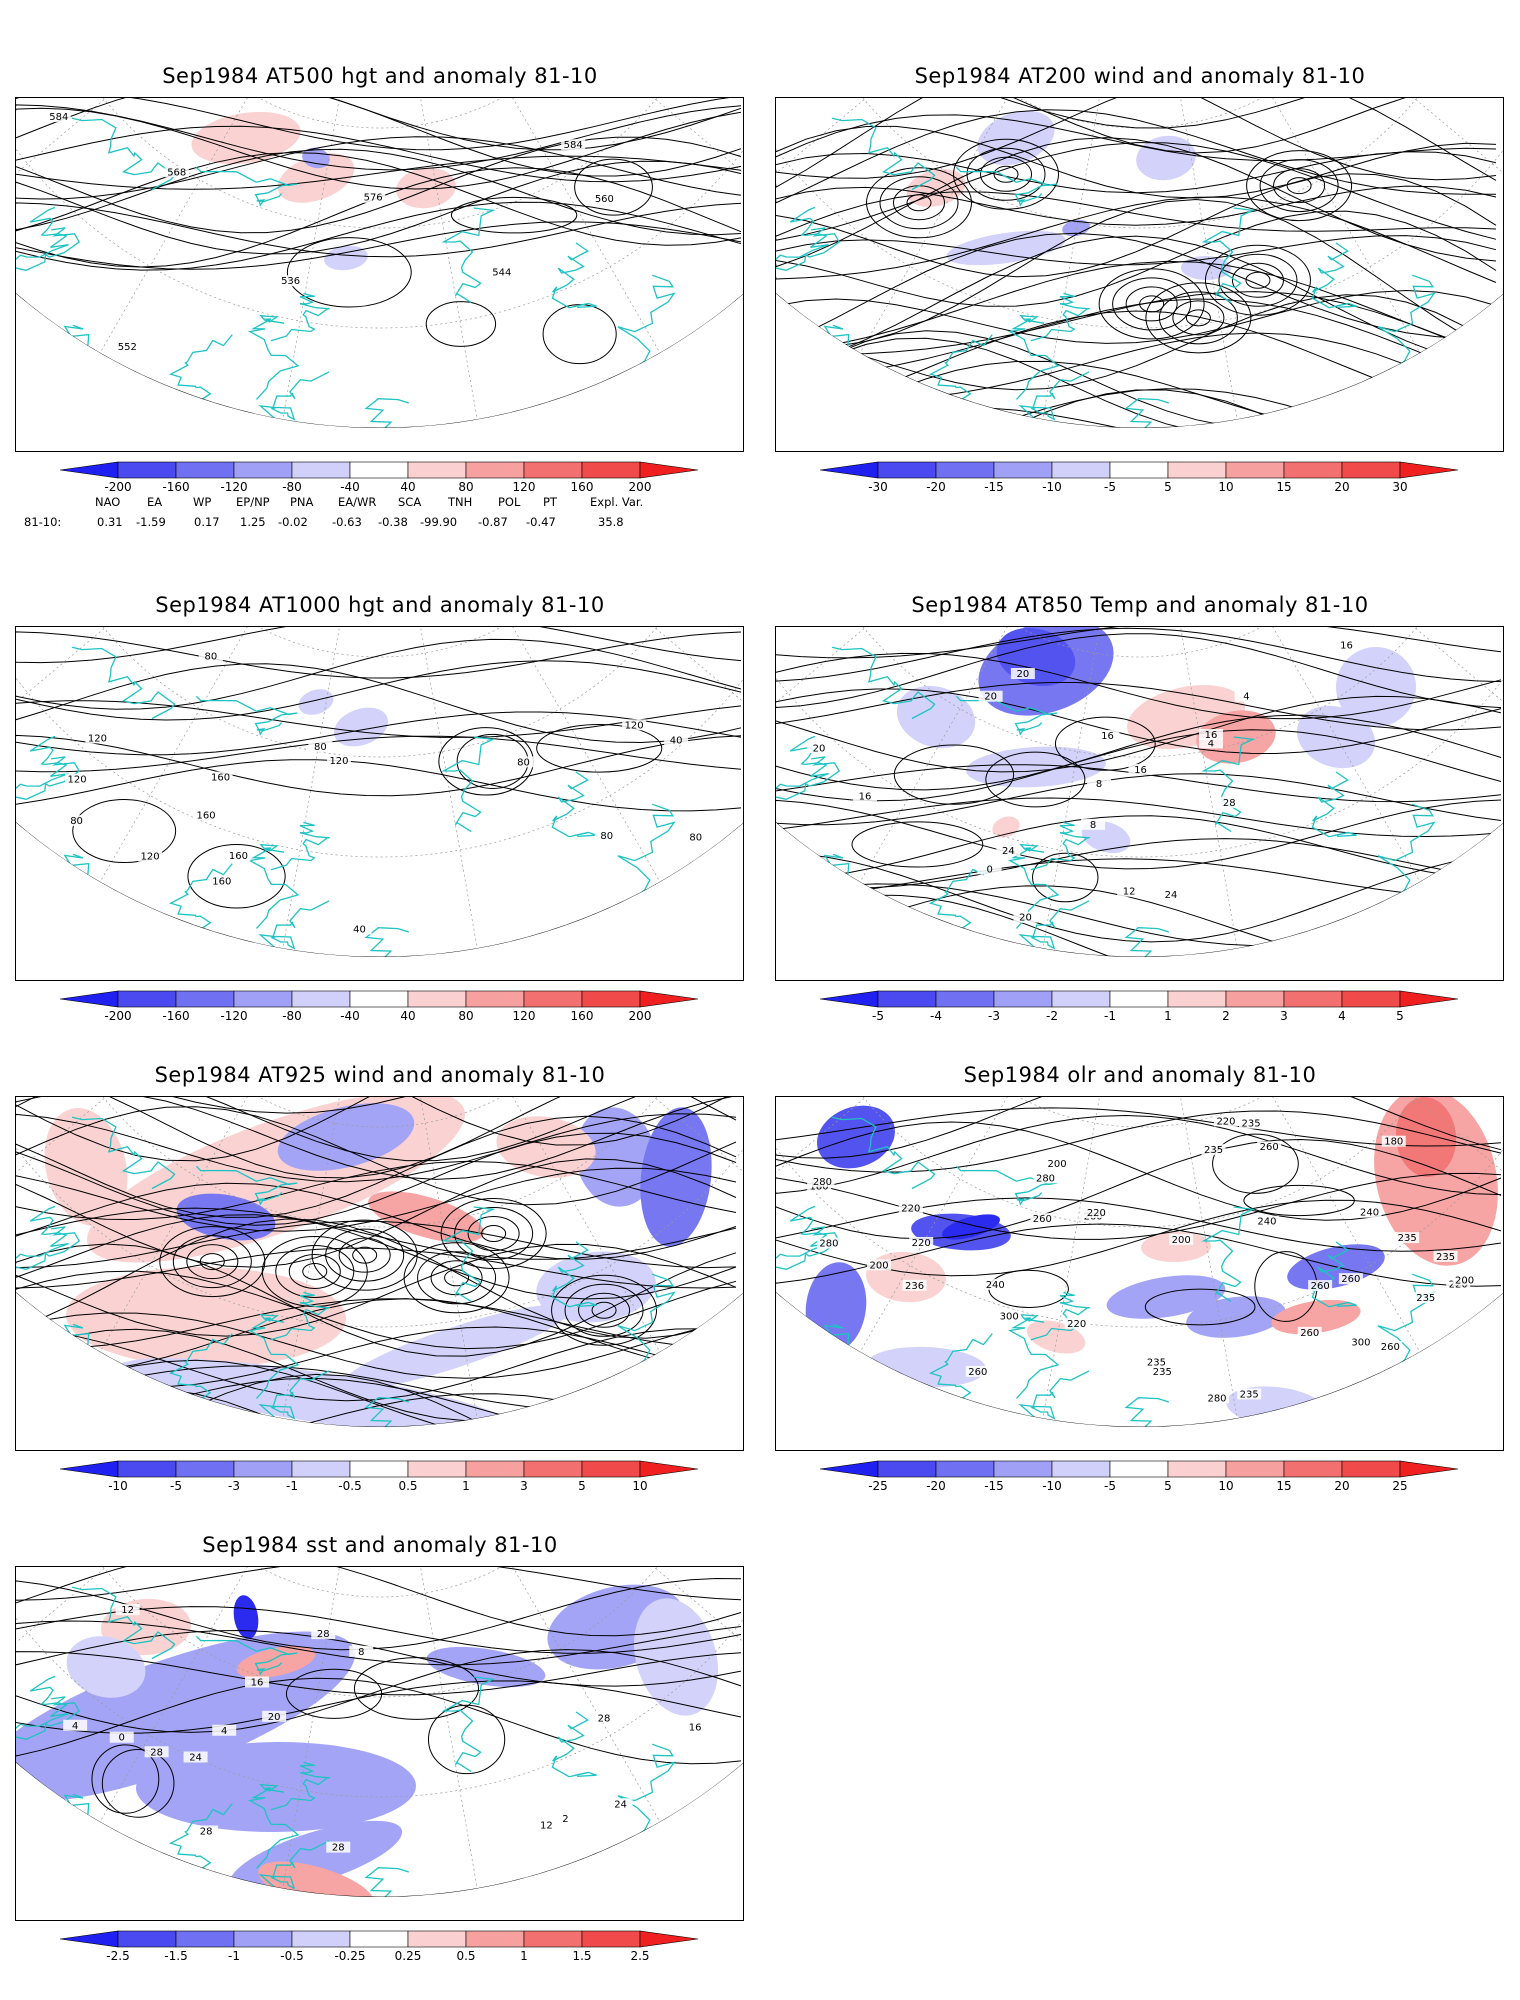 This screenshot has height=2000, width=1520. What do you see at coordinates (293, 522) in the screenshot?
I see `index-value: -0.02` at bounding box center [293, 522].